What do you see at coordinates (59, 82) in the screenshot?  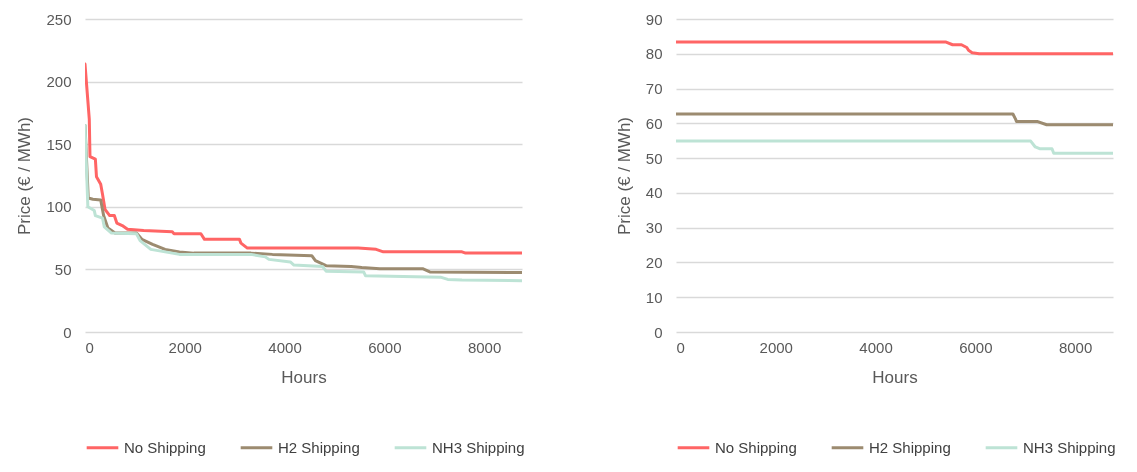 I see `y-tick-label: 200` at bounding box center [59, 82].